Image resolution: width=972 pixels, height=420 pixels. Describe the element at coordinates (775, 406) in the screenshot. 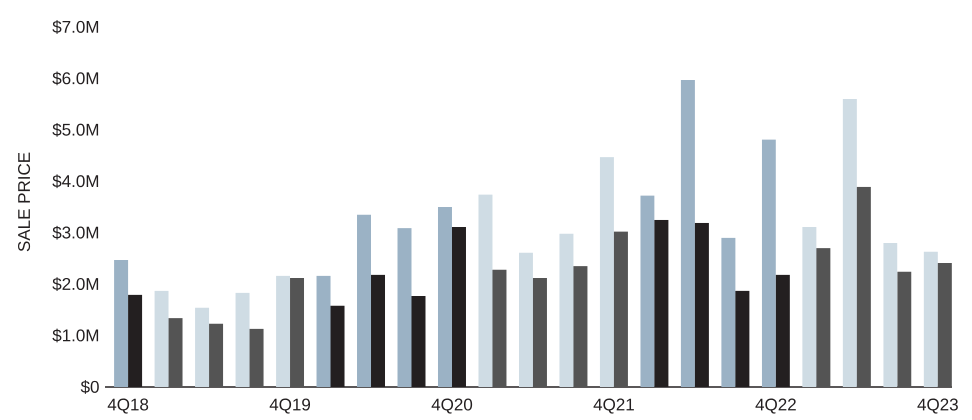

I see `x-tick-label: 4Q22` at that location.